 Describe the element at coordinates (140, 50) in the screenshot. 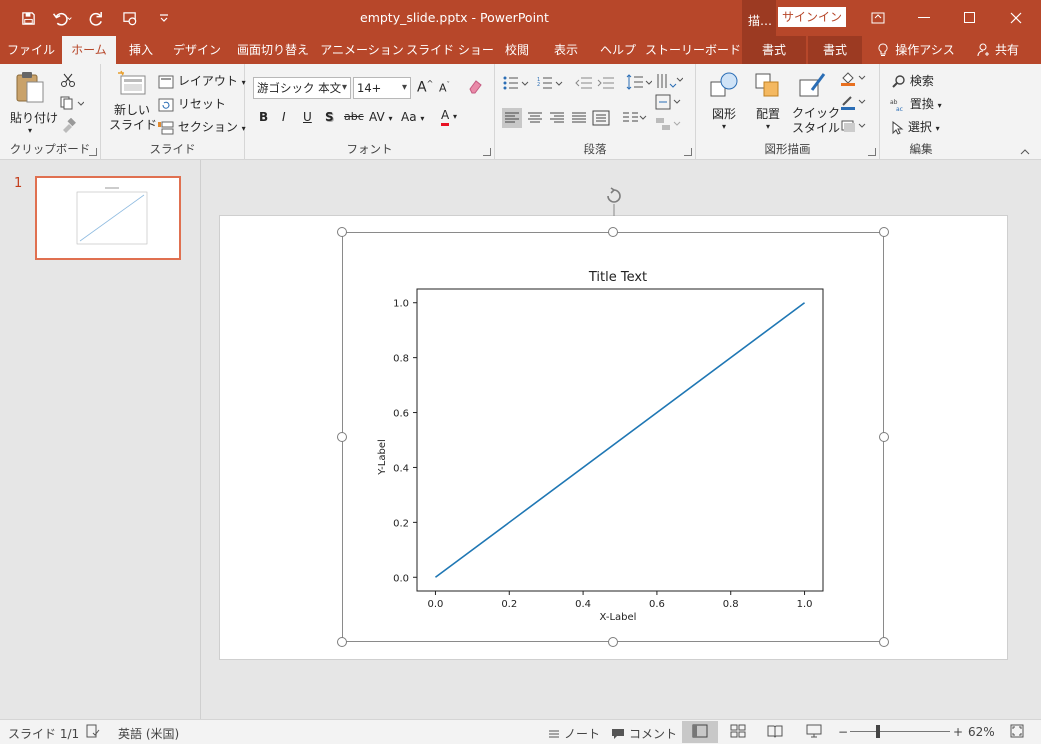

I see `tab-insert: 挿入` at that location.